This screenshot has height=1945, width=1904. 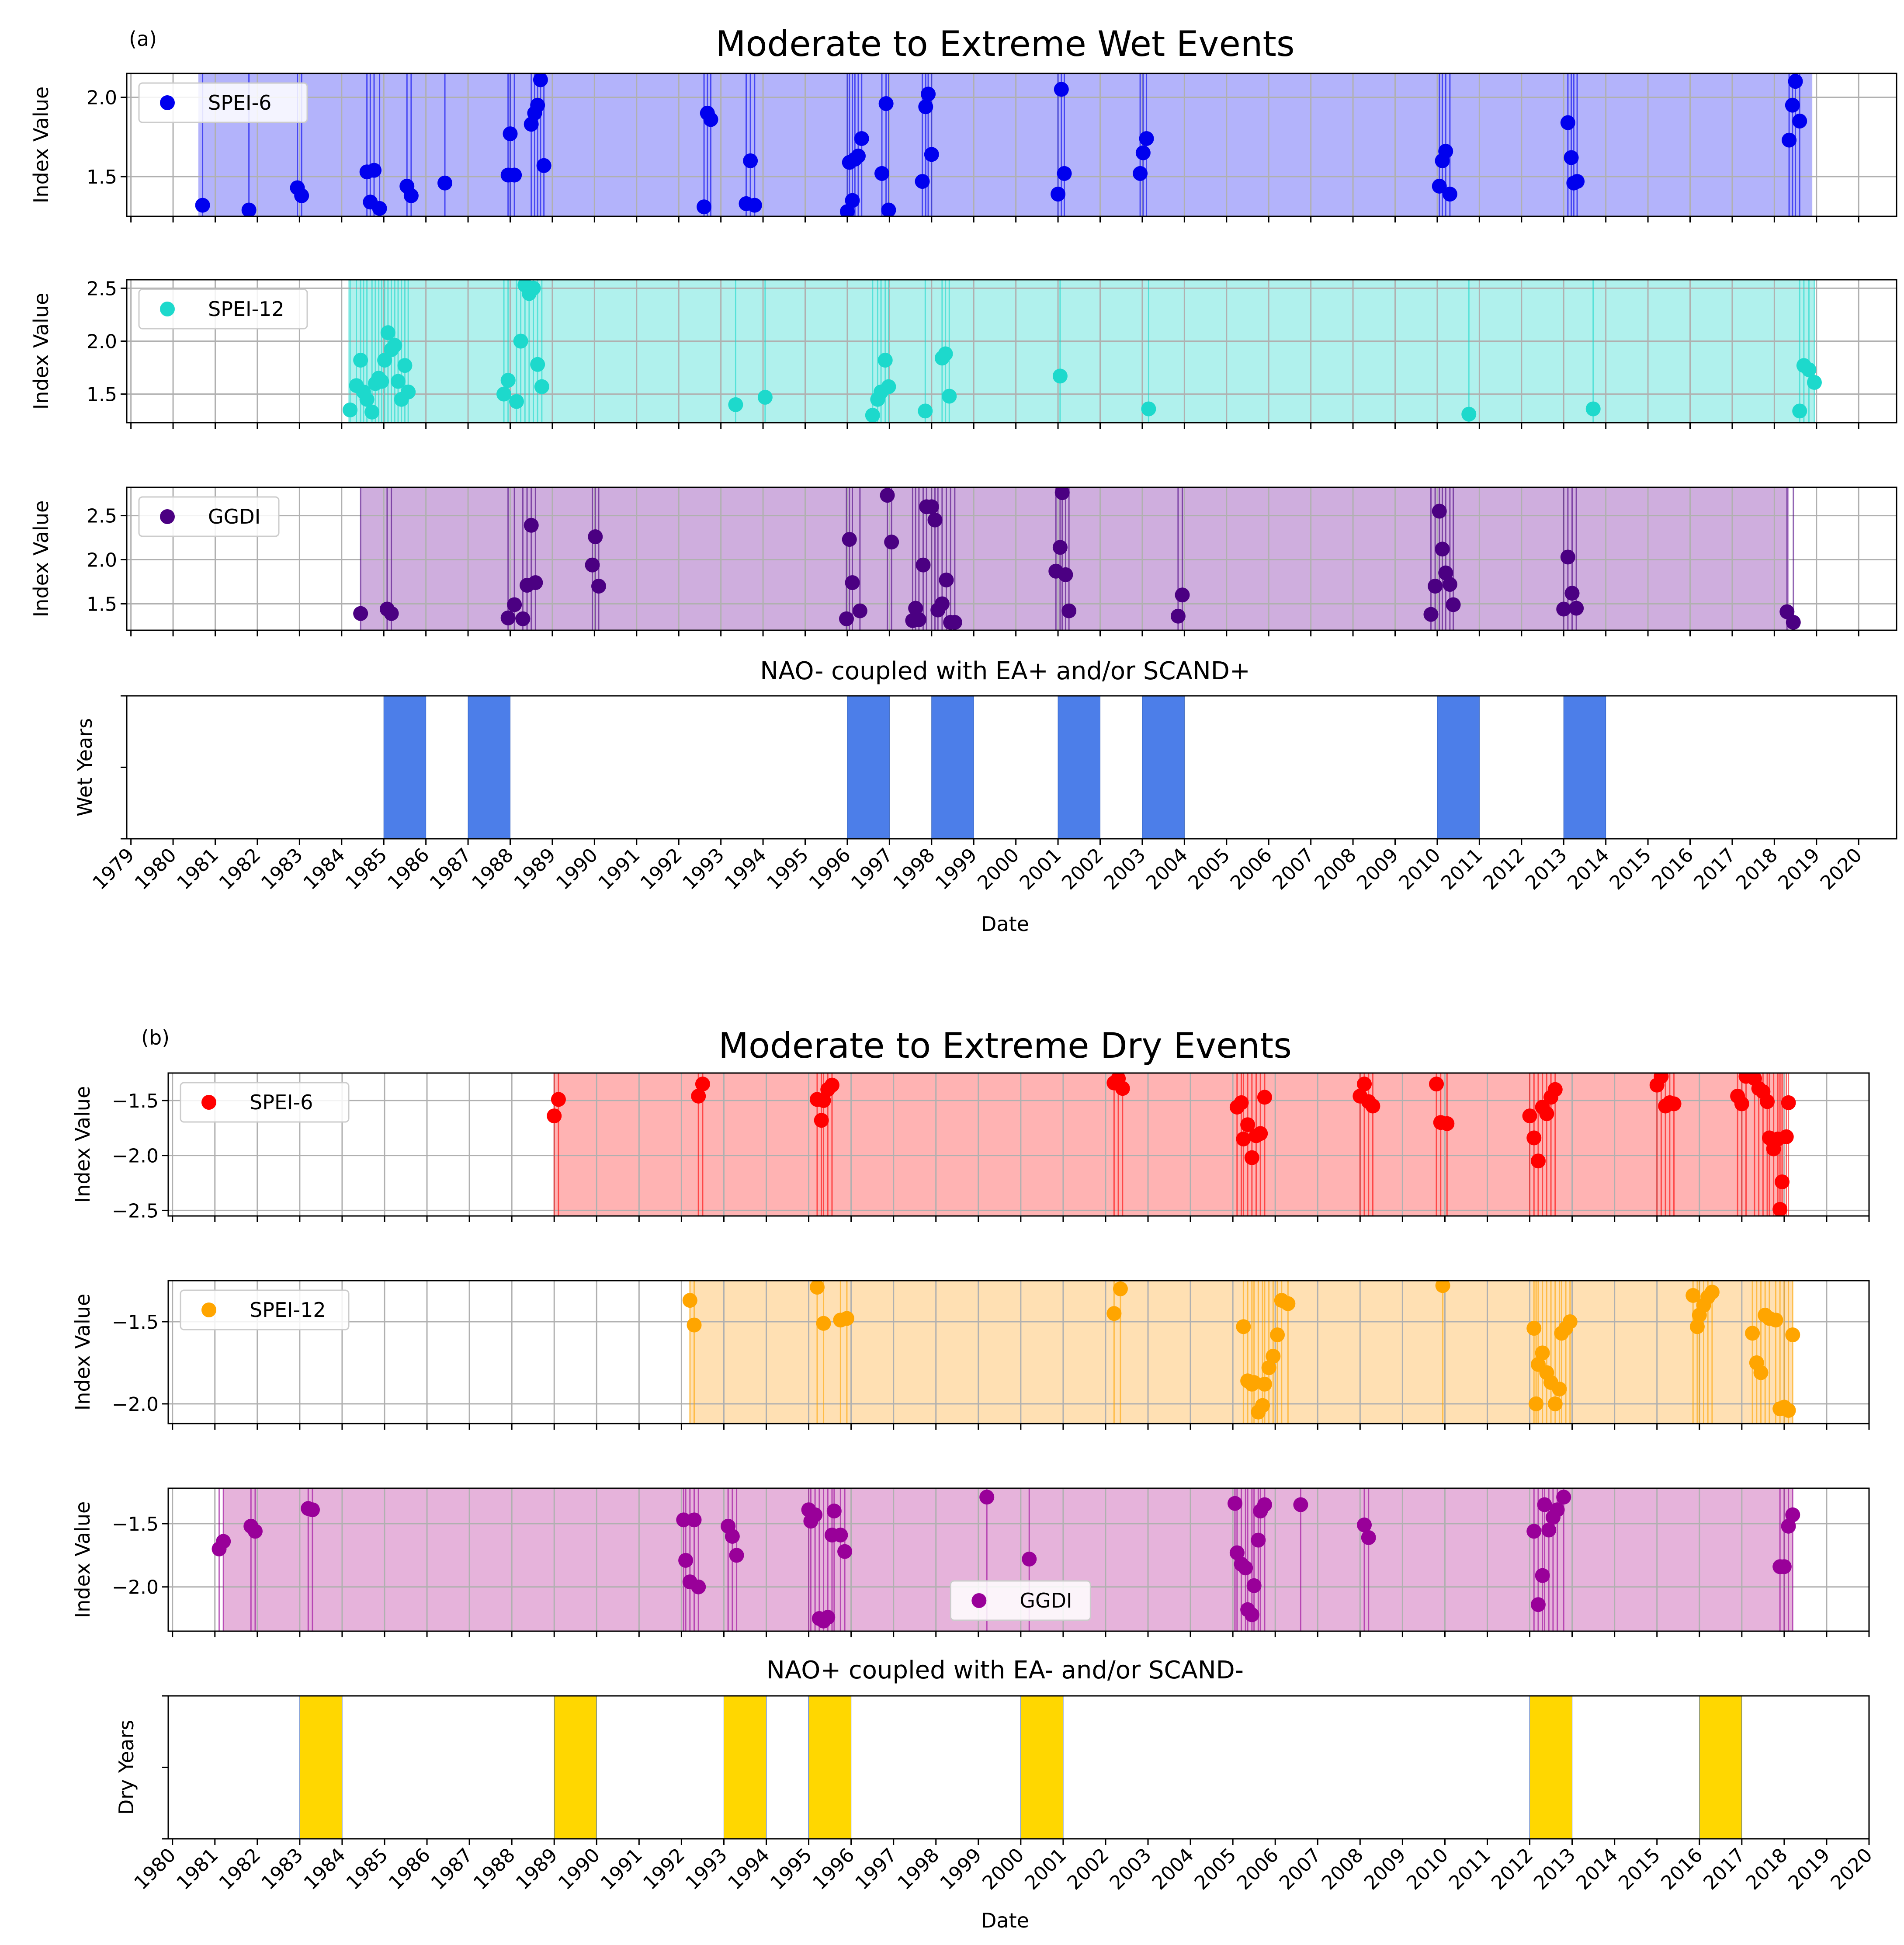 I want to click on bar-2003, so click(x=1163, y=768).